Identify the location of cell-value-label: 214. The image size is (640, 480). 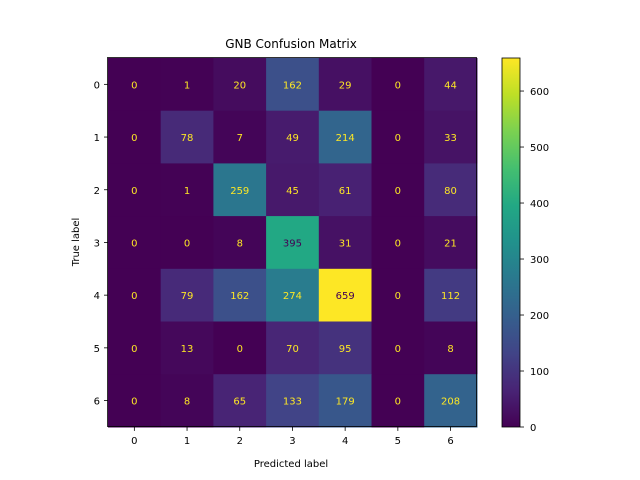
(345, 138).